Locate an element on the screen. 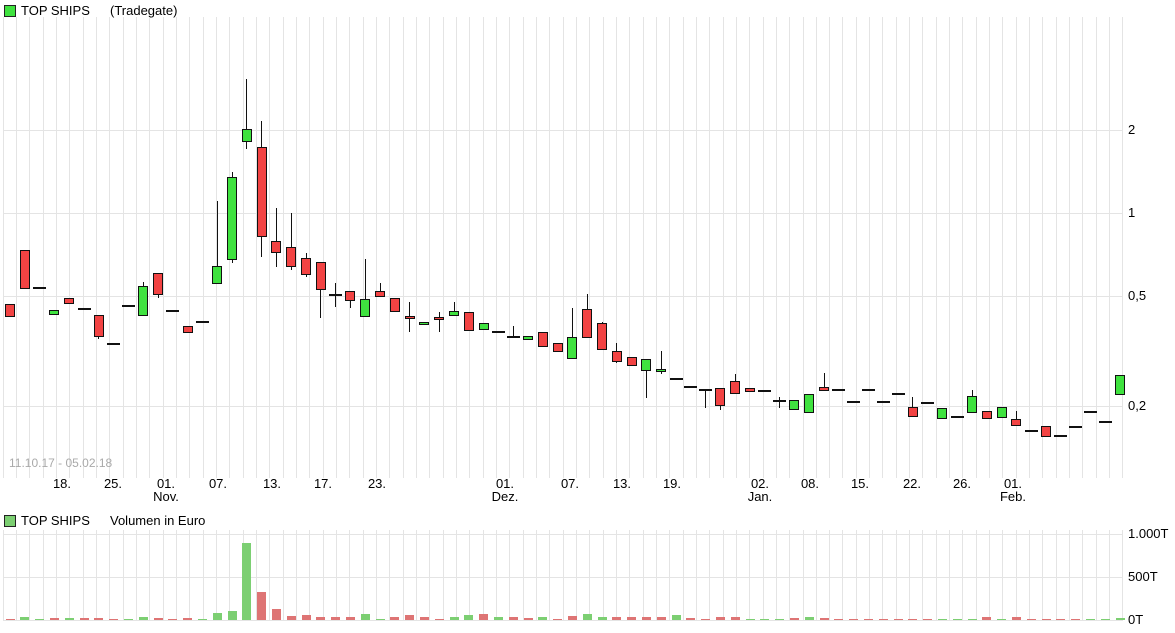  x-axis-tick-label: 13. is located at coordinates (622, 483).